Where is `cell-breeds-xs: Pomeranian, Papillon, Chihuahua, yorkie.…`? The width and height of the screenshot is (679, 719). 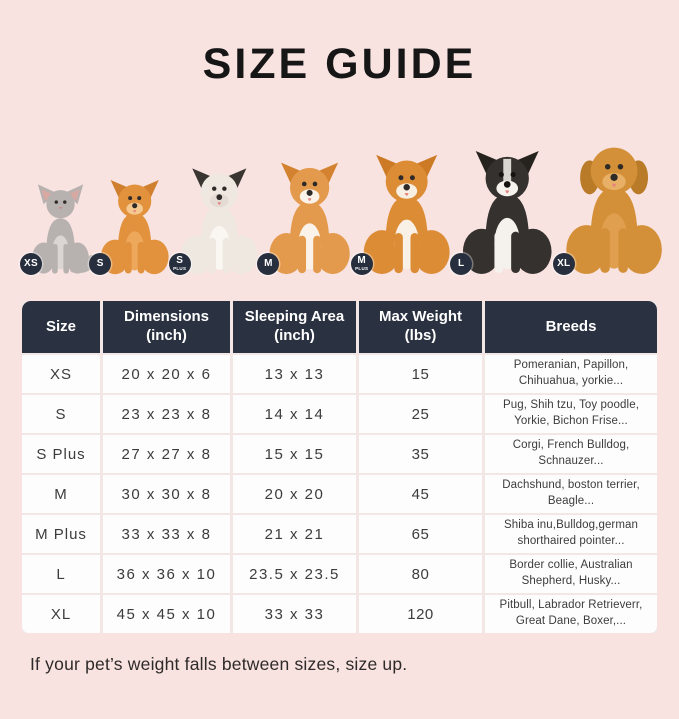
cell-breeds-xs: Pomeranian, Papillon, Chihuahua, yorkie.… is located at coordinates (571, 374).